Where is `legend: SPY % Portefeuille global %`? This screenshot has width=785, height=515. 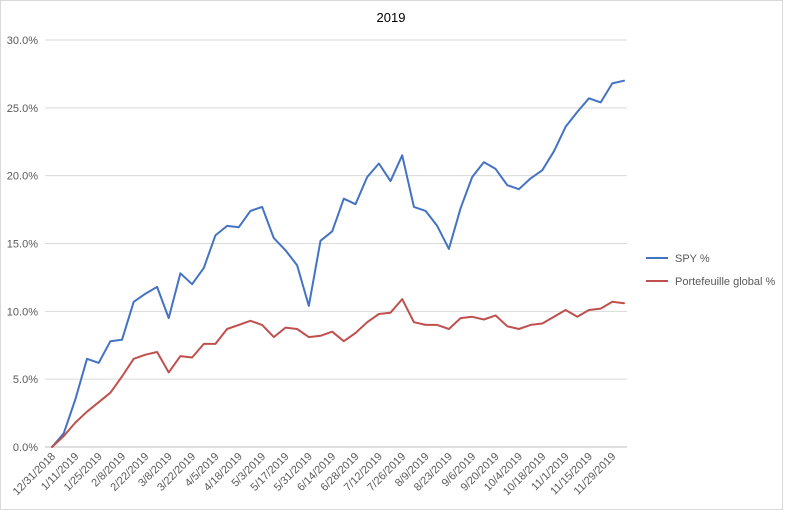
legend: SPY % Portefeuille global % is located at coordinates (711, 270).